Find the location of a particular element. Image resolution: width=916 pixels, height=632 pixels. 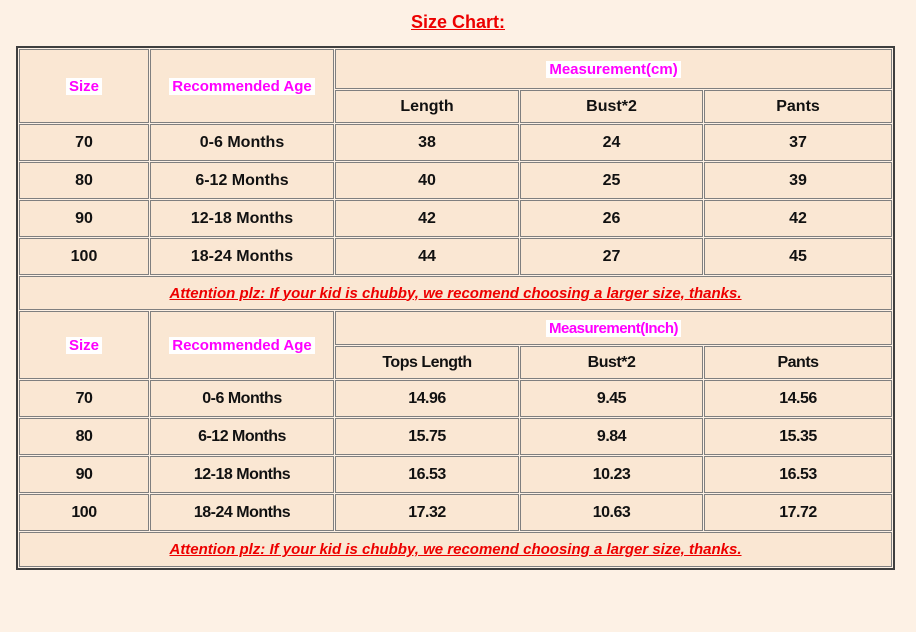

inch-row-100: 100 18-24 Months 17.32 10.63 17.72 is located at coordinates (456, 512).